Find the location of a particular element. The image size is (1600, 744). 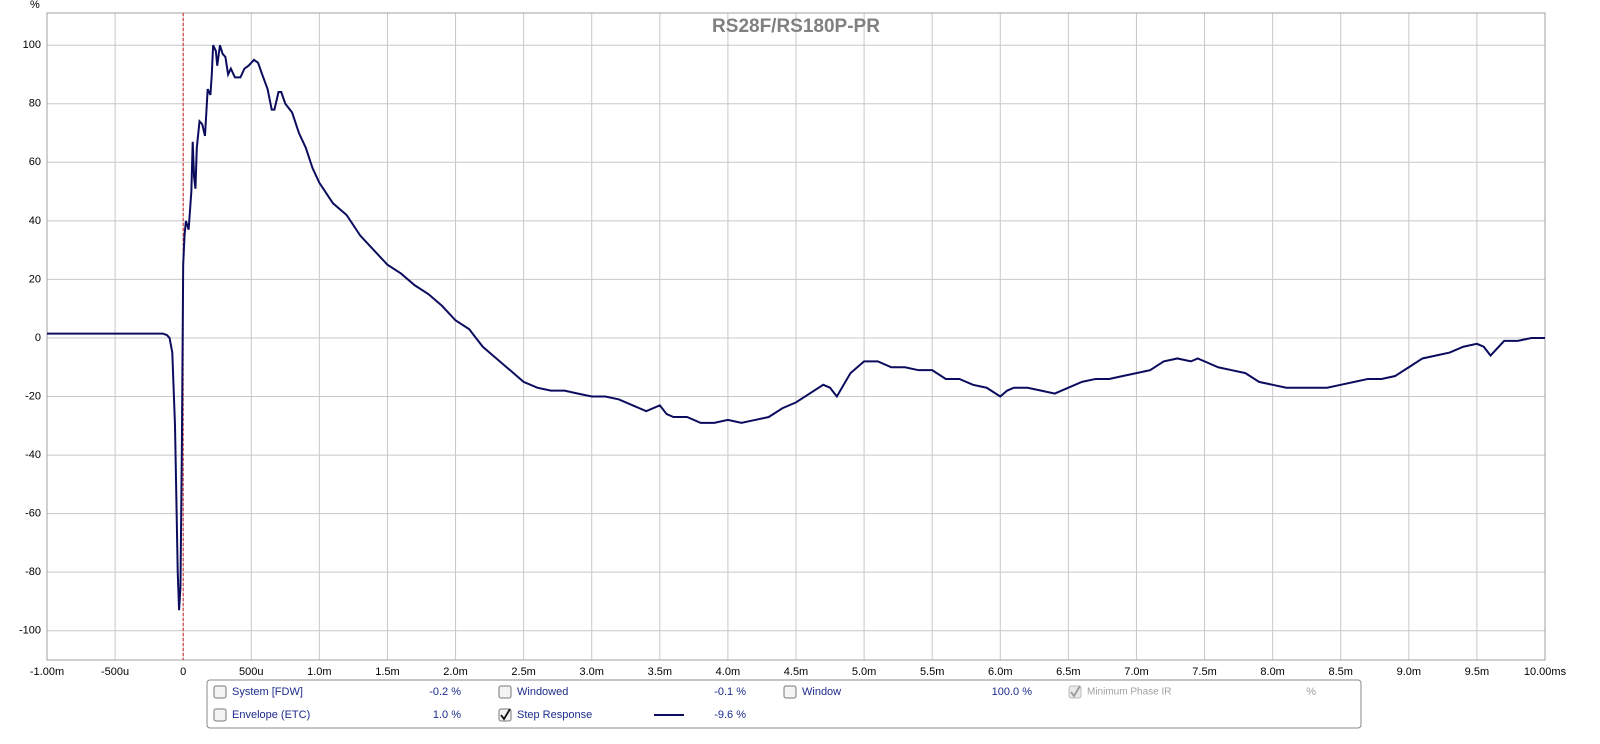

y-tick-label: -20 is located at coordinates (33, 396).